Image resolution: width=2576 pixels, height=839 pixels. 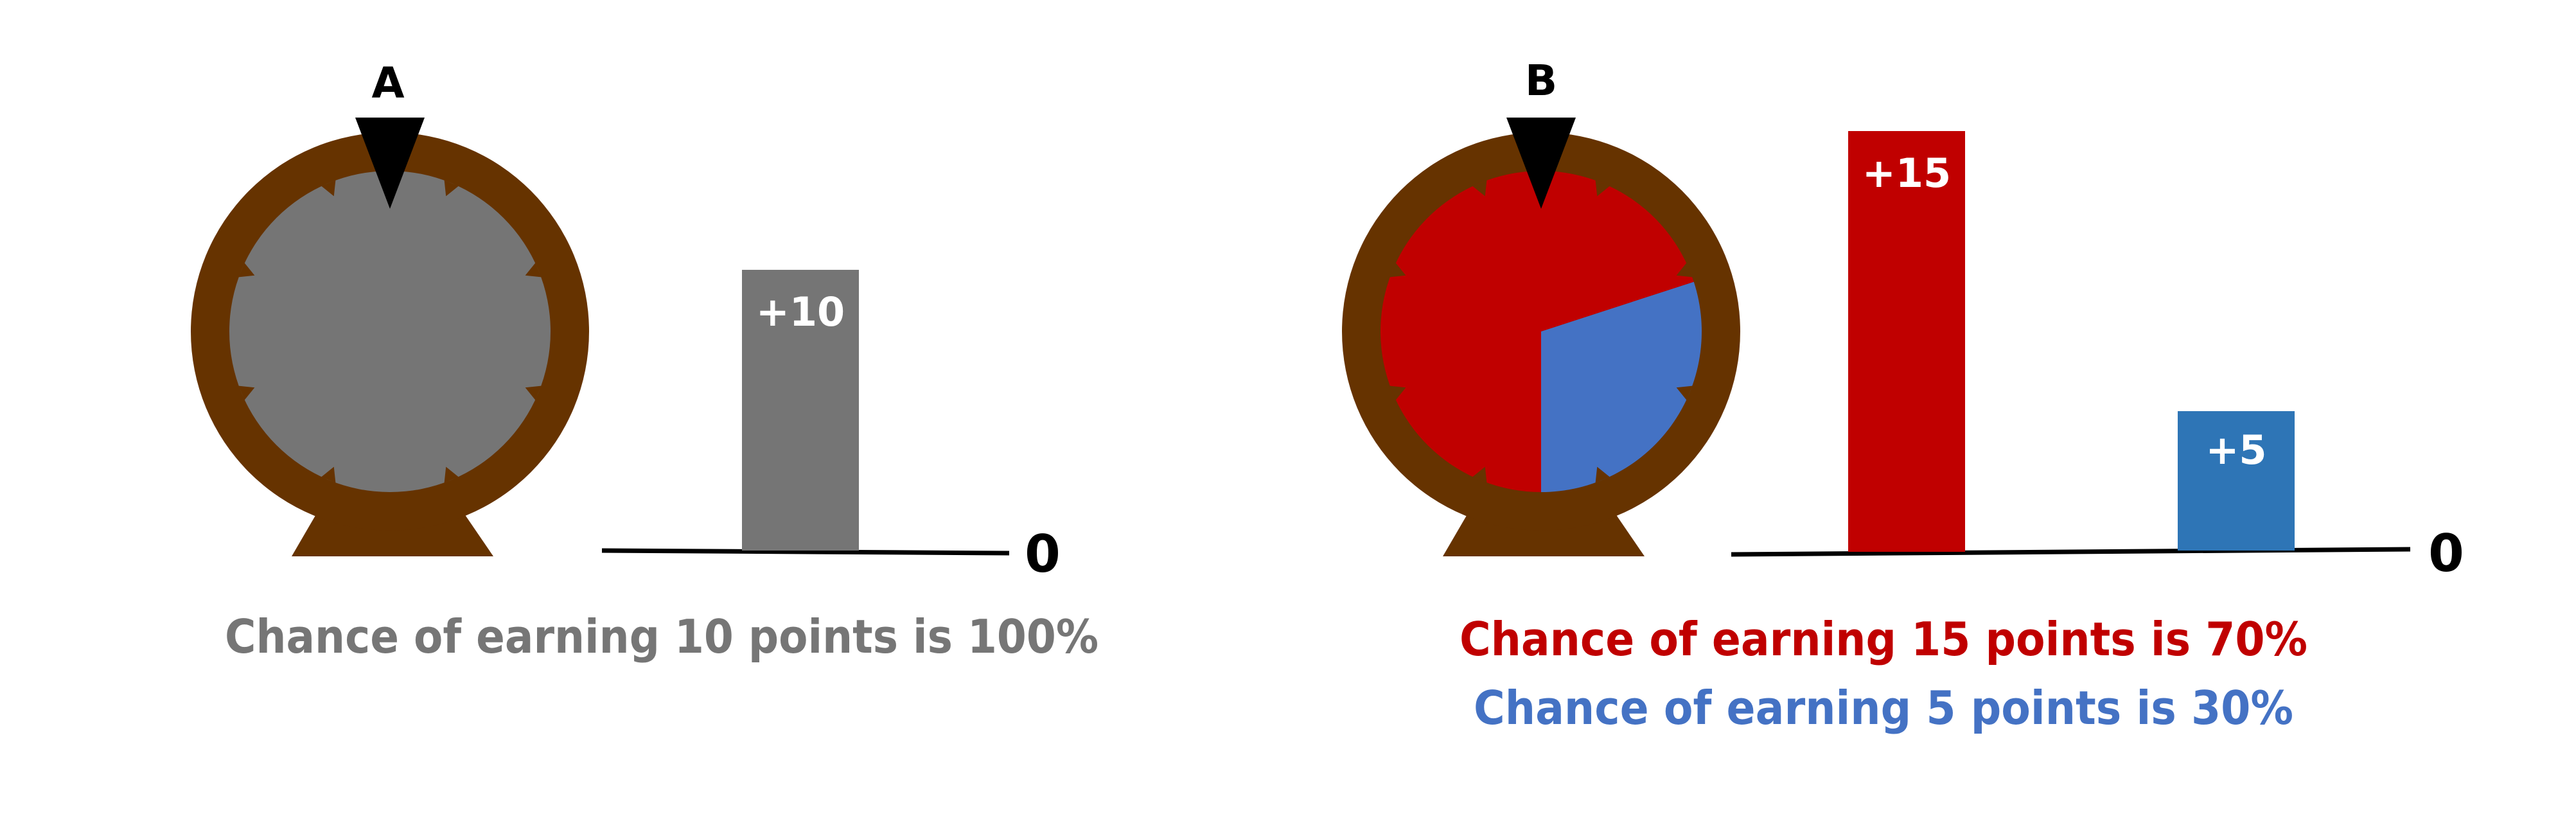 I want to click on option-b-label: B, so click(x=1541, y=80).